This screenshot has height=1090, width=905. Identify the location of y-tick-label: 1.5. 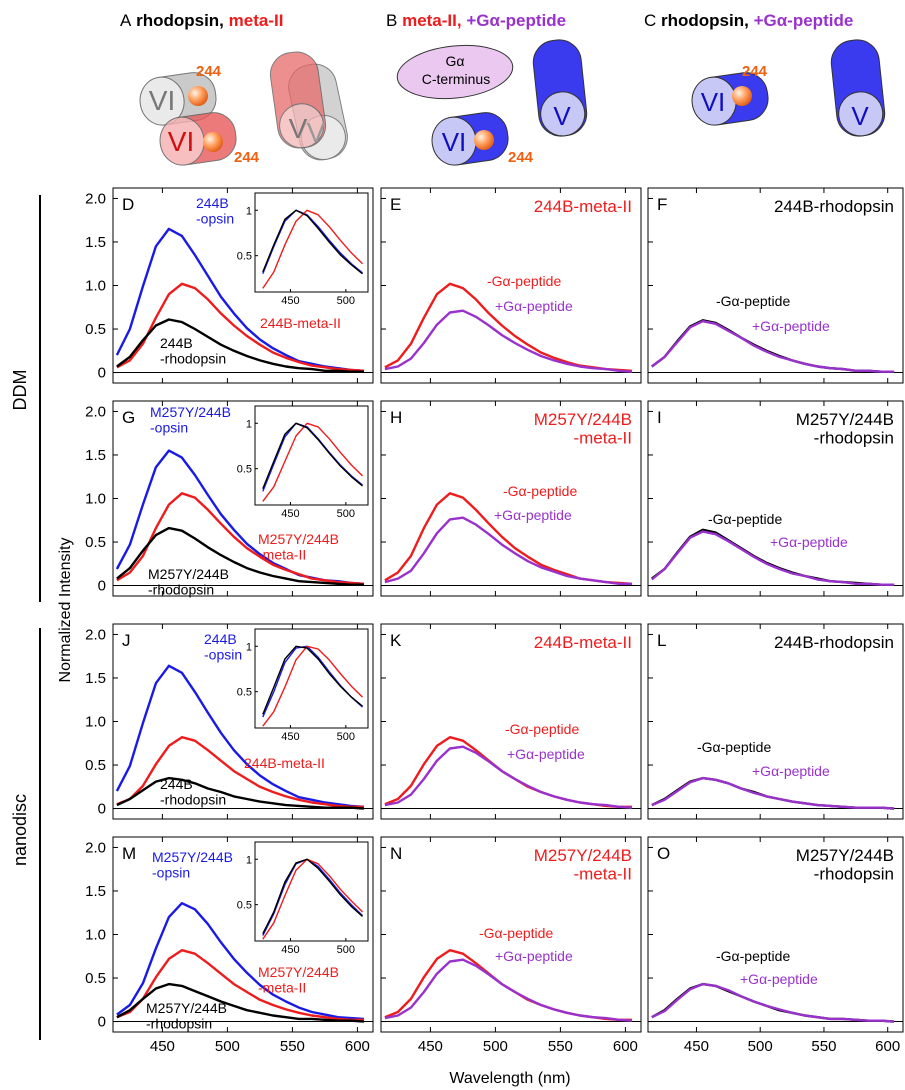
(95, 678).